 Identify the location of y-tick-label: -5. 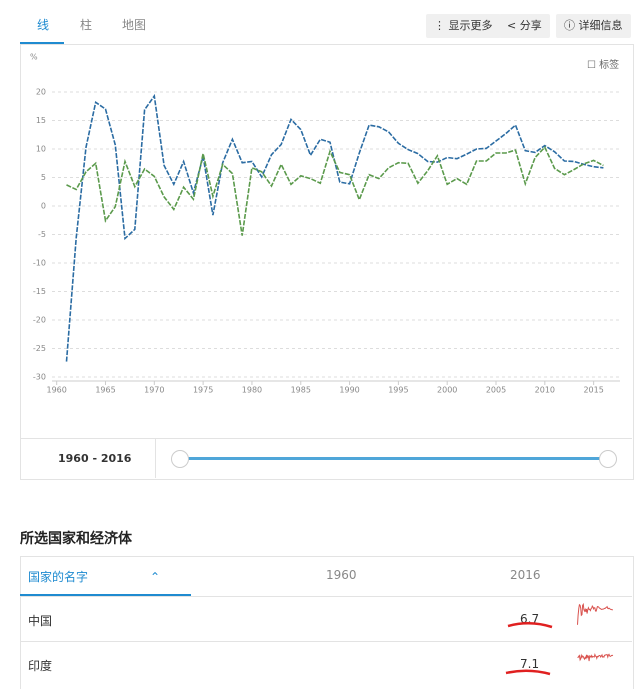
(42, 234).